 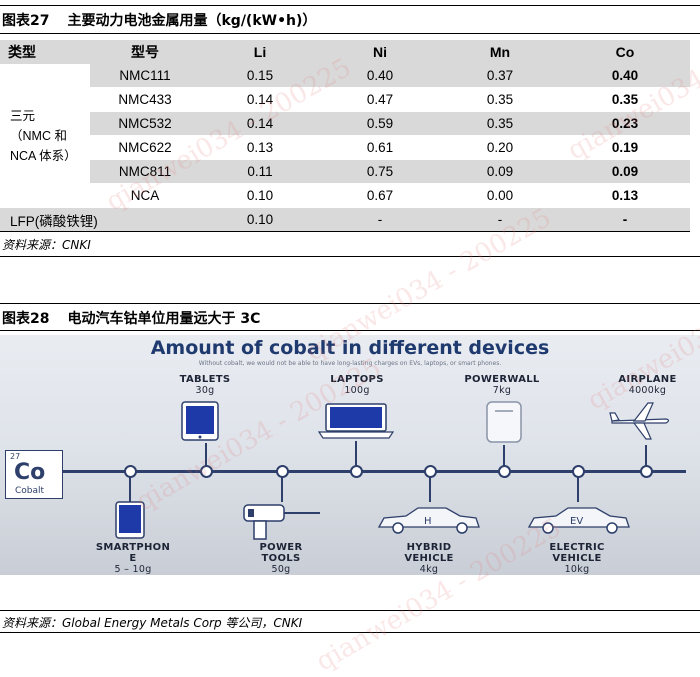 What do you see at coordinates (205, 379) in the screenshot?
I see `device-name: TABLETS` at bounding box center [205, 379].